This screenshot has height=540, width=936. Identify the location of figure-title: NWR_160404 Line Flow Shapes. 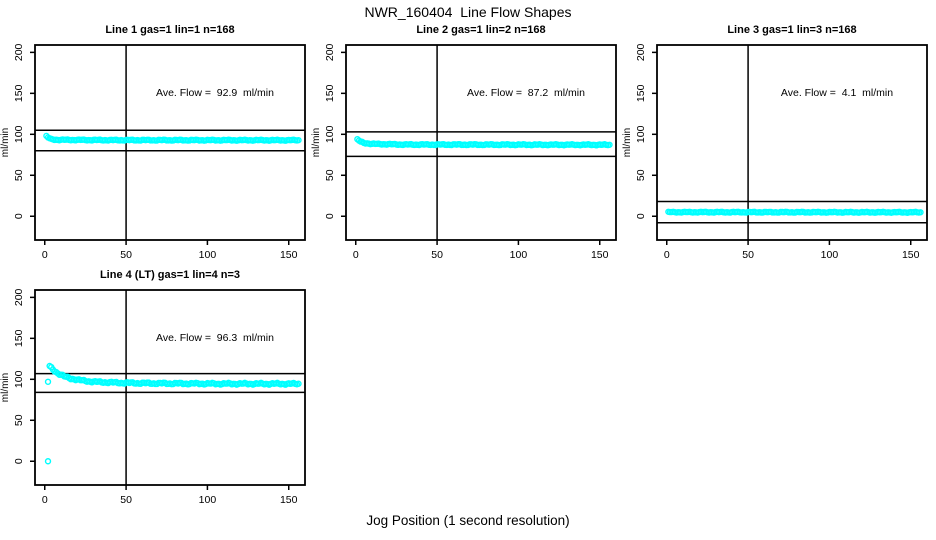
(468, 12).